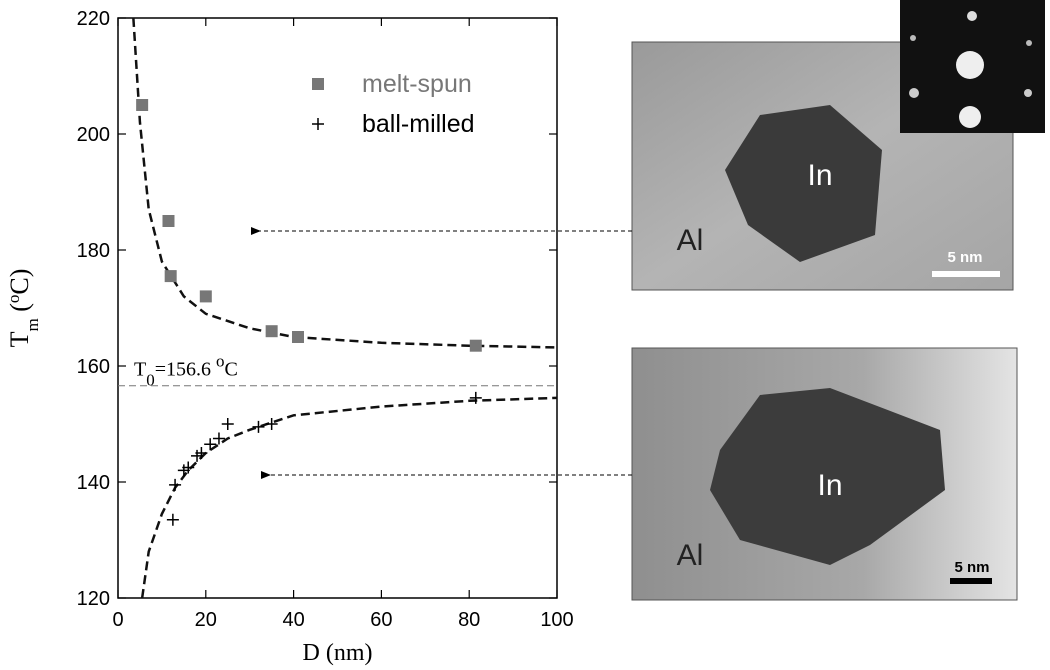  I want to click on reference-label-part: o, so click(220, 360).